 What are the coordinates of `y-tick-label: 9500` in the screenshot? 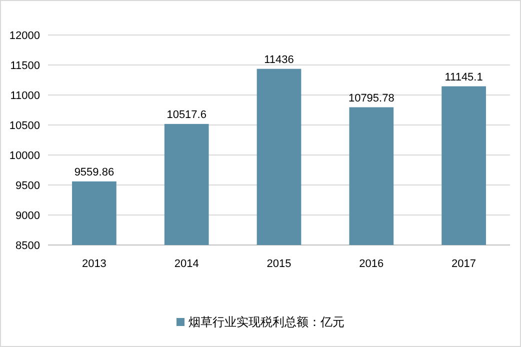 It's located at (28, 186).